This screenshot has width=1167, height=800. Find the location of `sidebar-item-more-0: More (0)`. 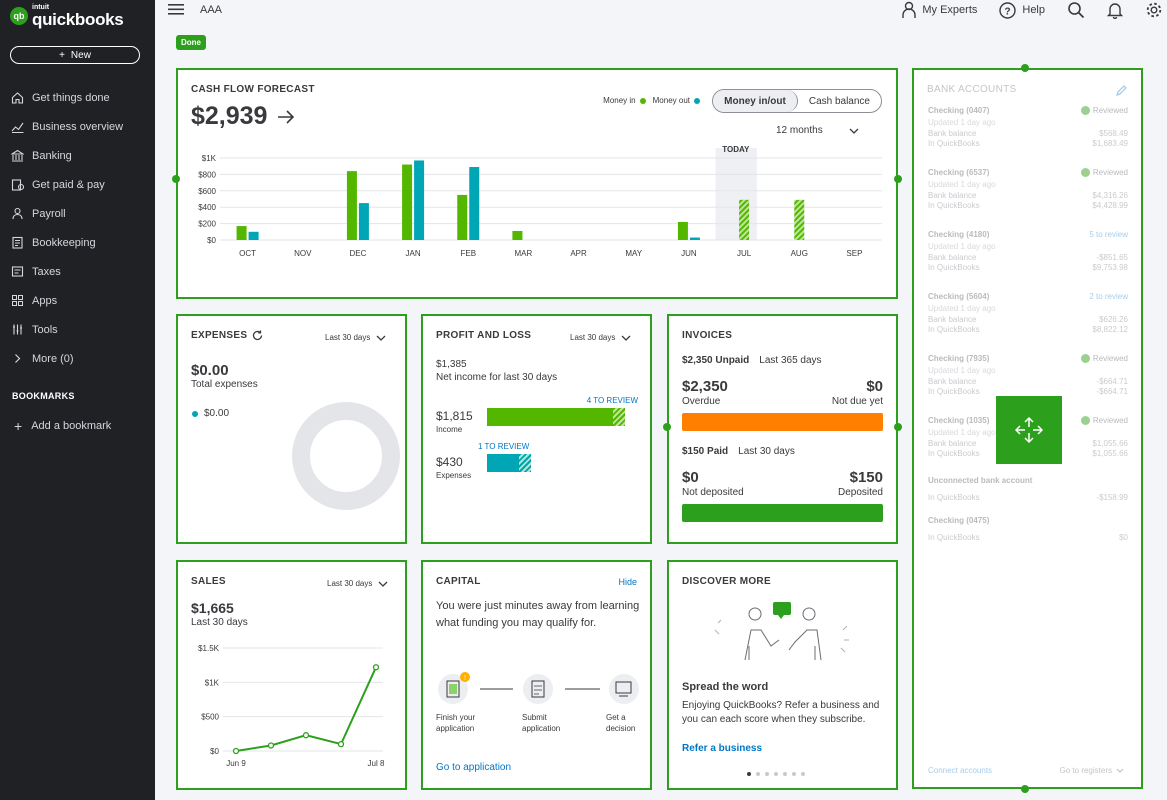

sidebar-item-more-0: More (0) is located at coordinates (77, 358).